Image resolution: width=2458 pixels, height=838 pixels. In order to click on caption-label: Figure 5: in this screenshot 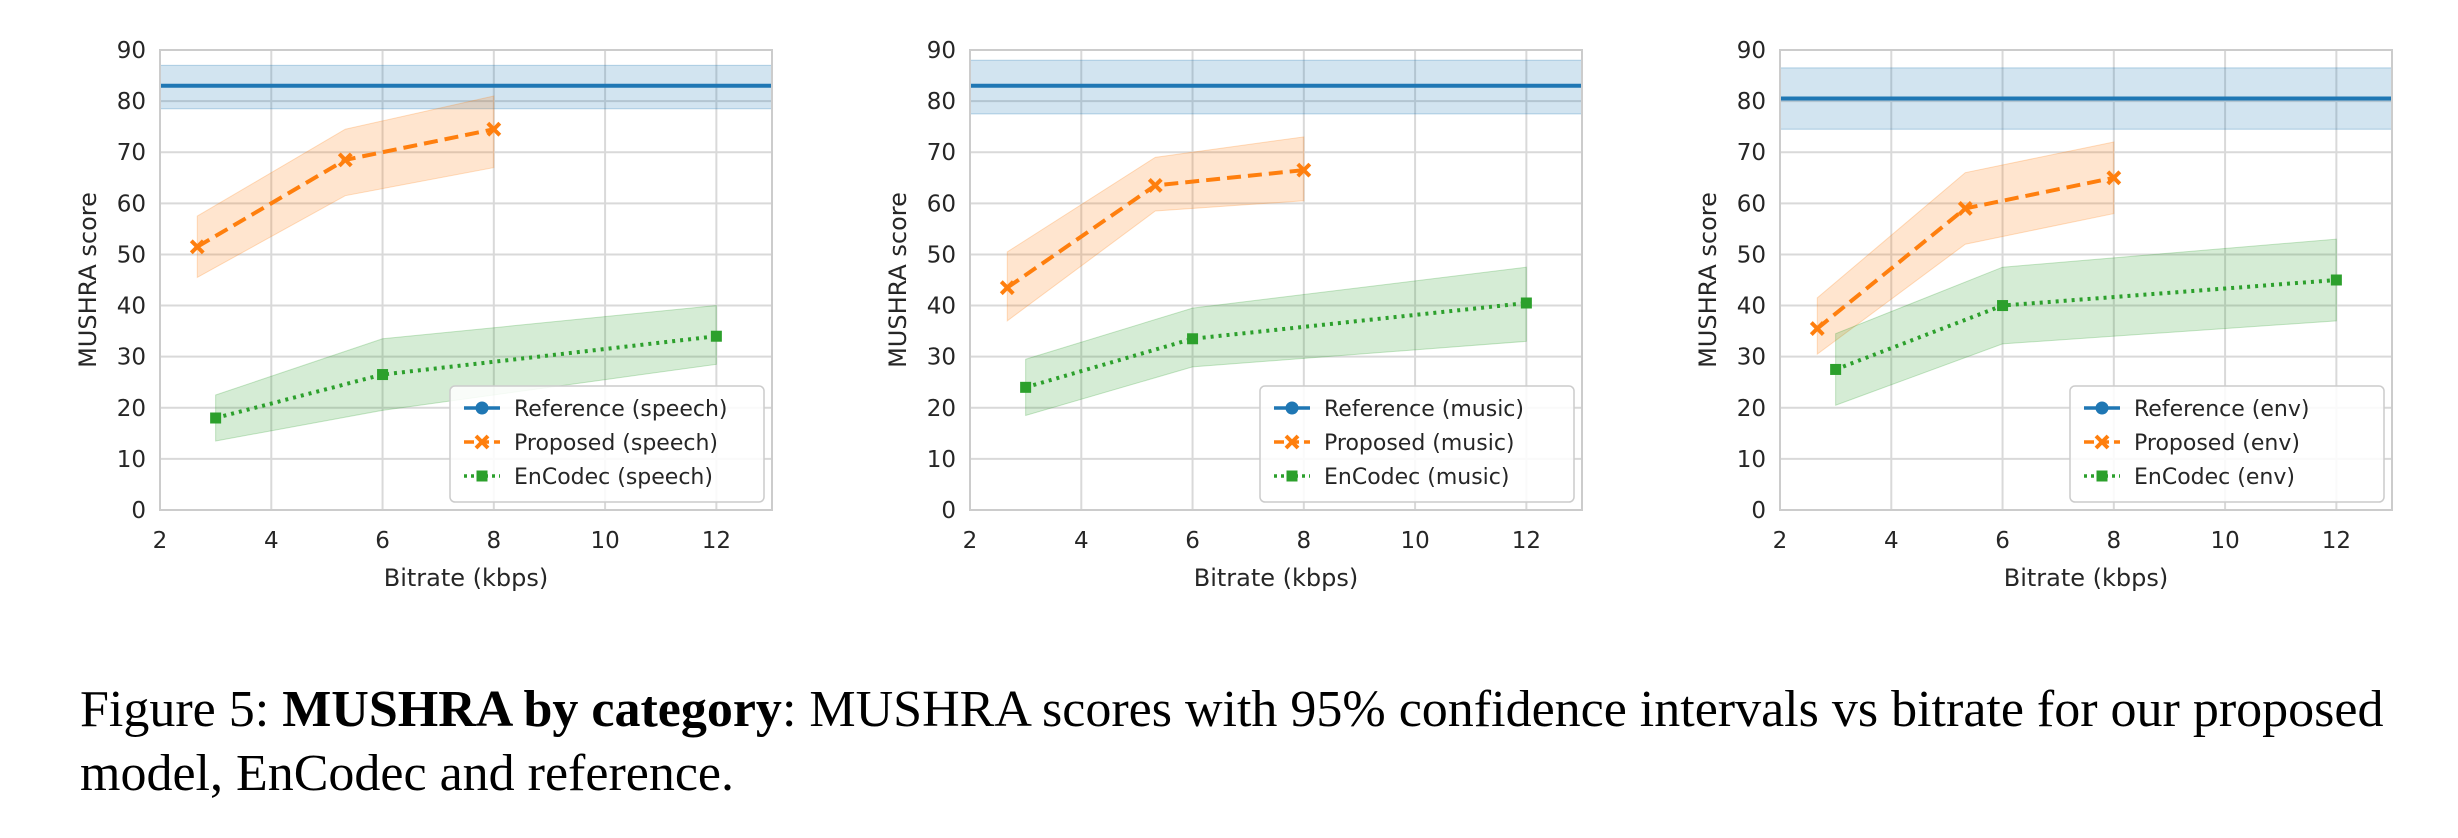, I will do `click(175, 709)`.